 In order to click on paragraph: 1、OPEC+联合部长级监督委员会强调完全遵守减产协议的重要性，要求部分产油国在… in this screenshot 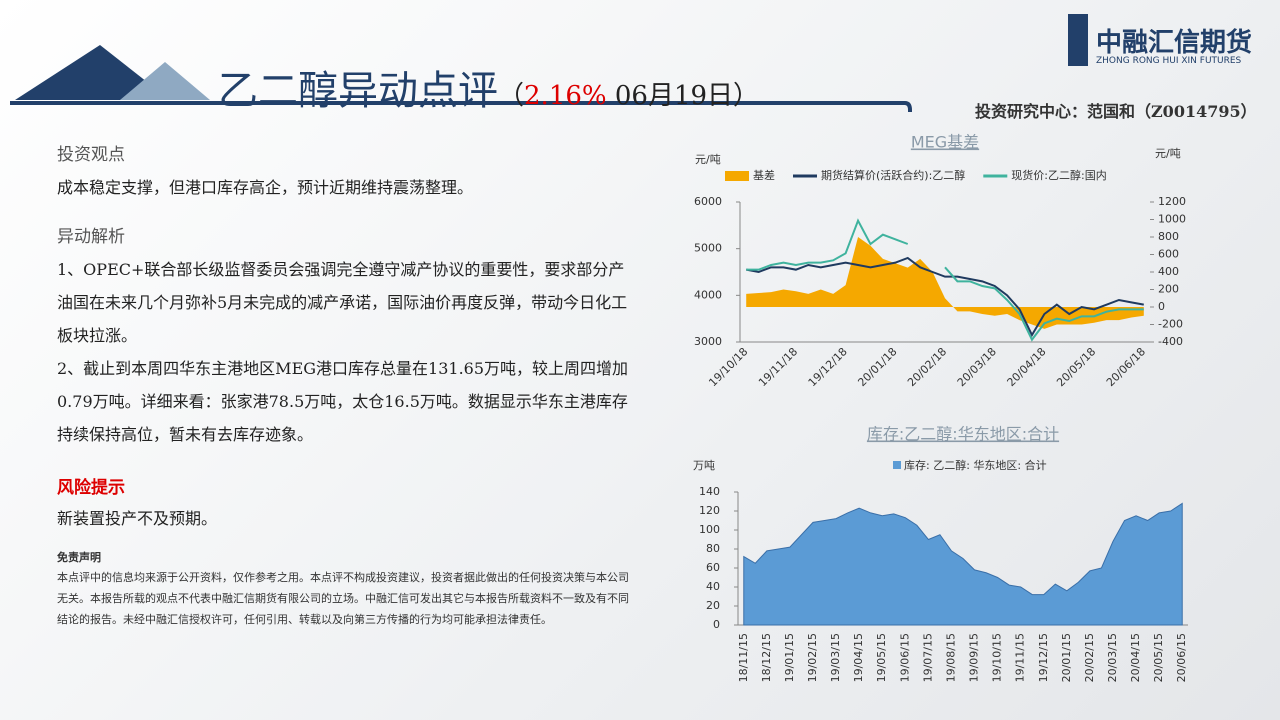, I will do `click(342, 302)`.